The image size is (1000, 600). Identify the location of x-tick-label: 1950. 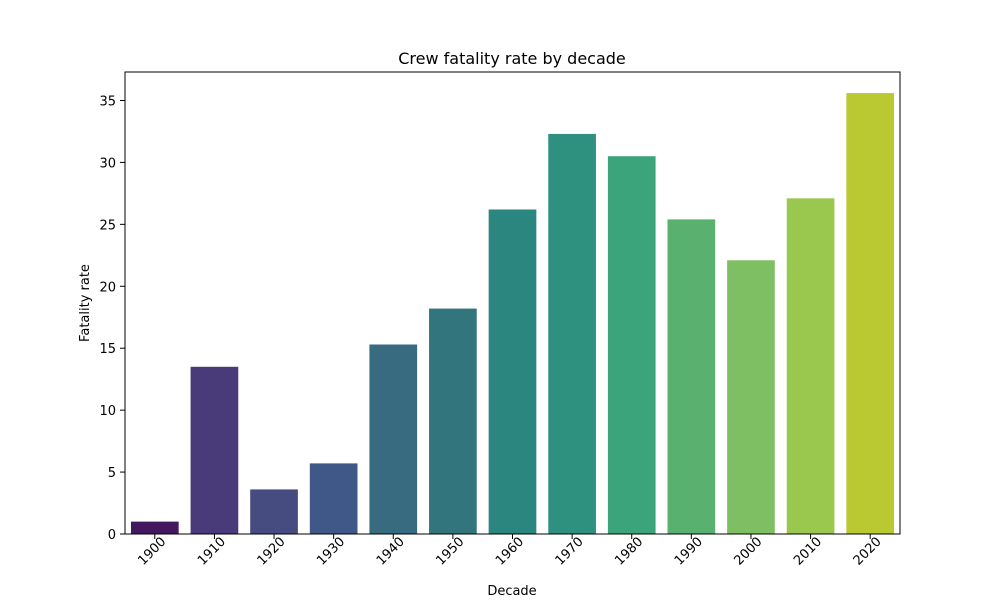
(450, 552).